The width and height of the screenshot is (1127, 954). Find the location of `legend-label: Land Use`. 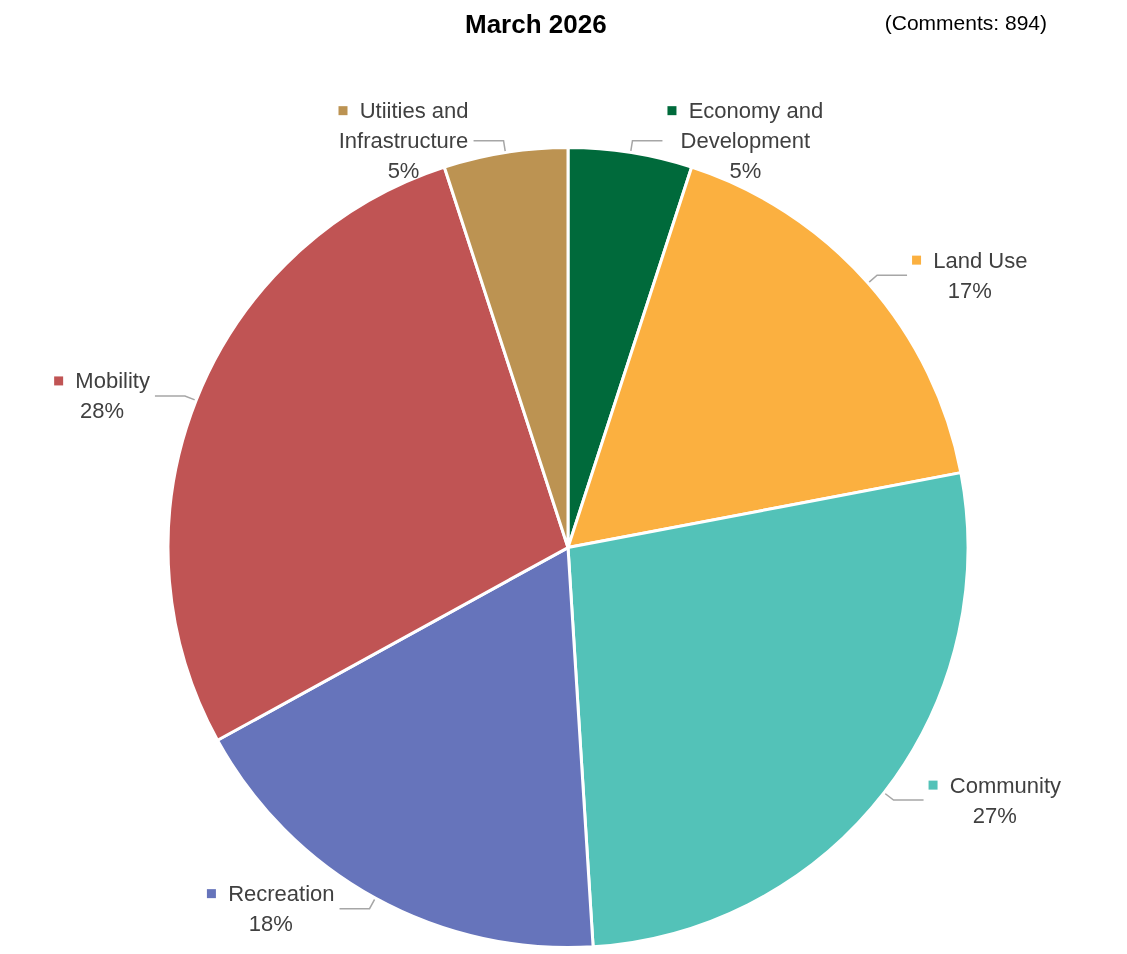

legend-label: Land Use is located at coordinates (974, 260).